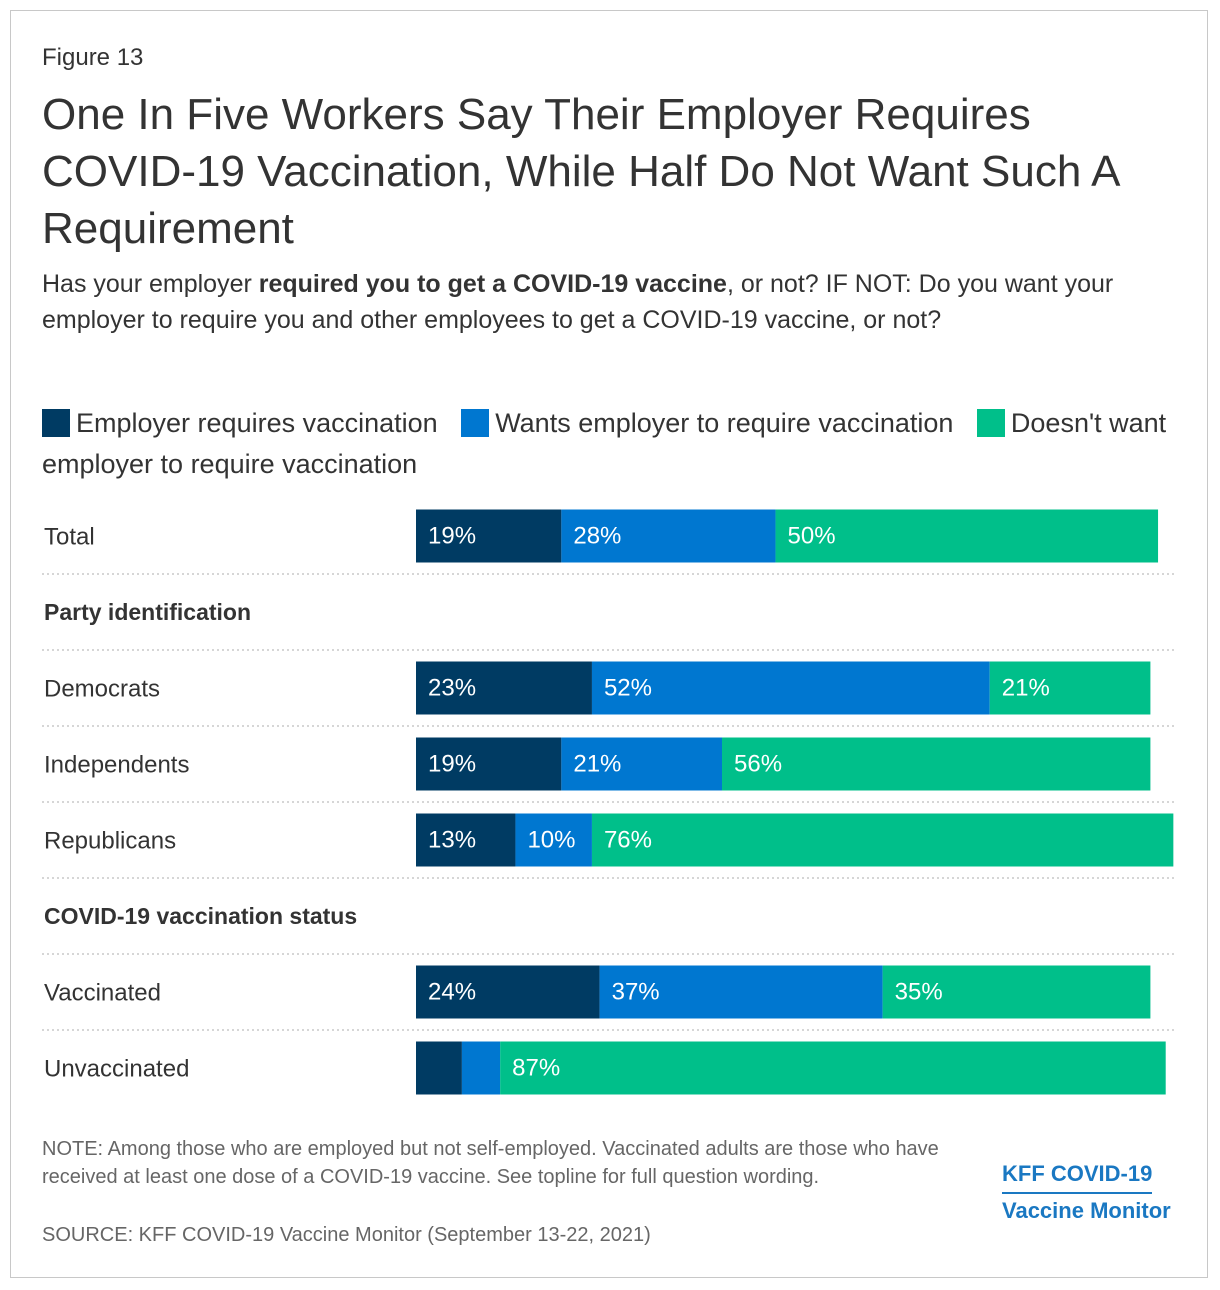  I want to click on bar-unvaccinated-doesn-t-want-employer-to-require-vaccination, so click(833, 1068).